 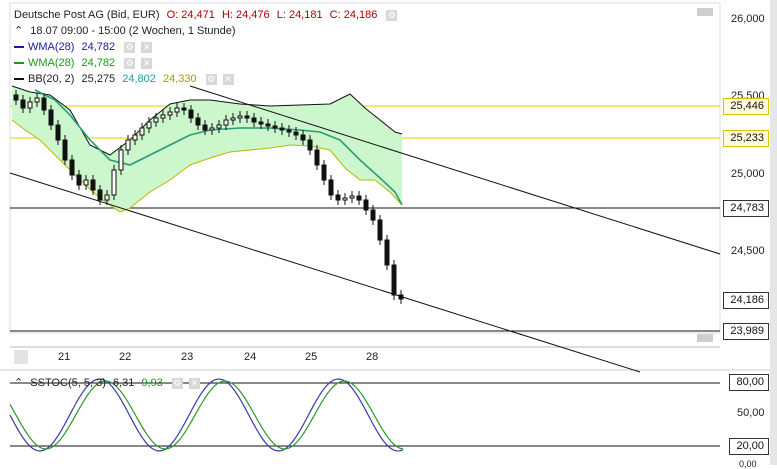 What do you see at coordinates (68, 383) in the screenshot?
I see `sstoc-label: SSTOC(5, 5, 3)` at bounding box center [68, 383].